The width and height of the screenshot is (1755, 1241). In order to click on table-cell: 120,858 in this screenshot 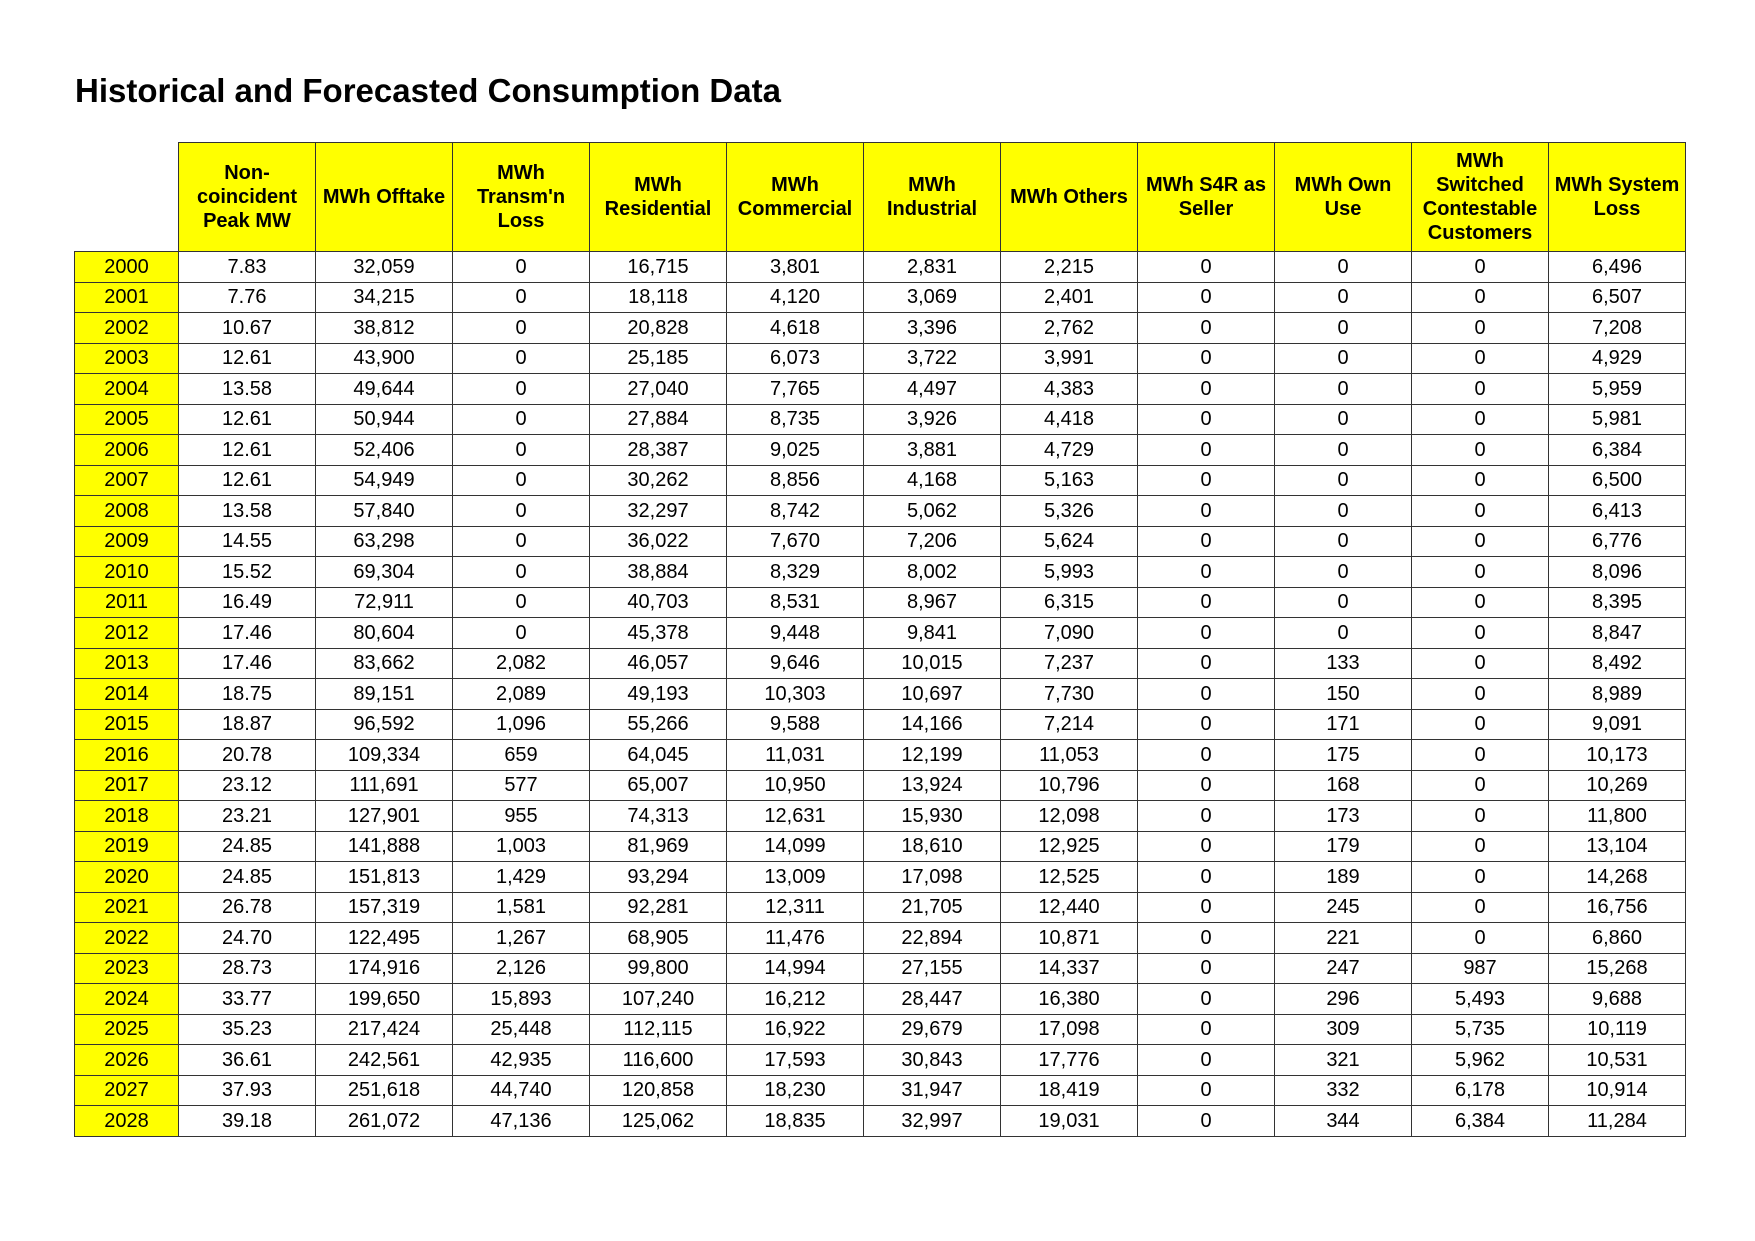, I will do `click(658, 1090)`.